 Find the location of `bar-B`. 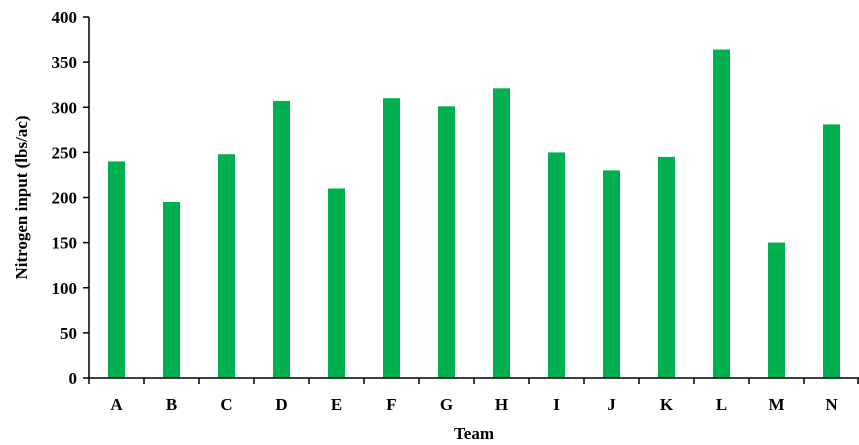

bar-B is located at coordinates (171, 290).